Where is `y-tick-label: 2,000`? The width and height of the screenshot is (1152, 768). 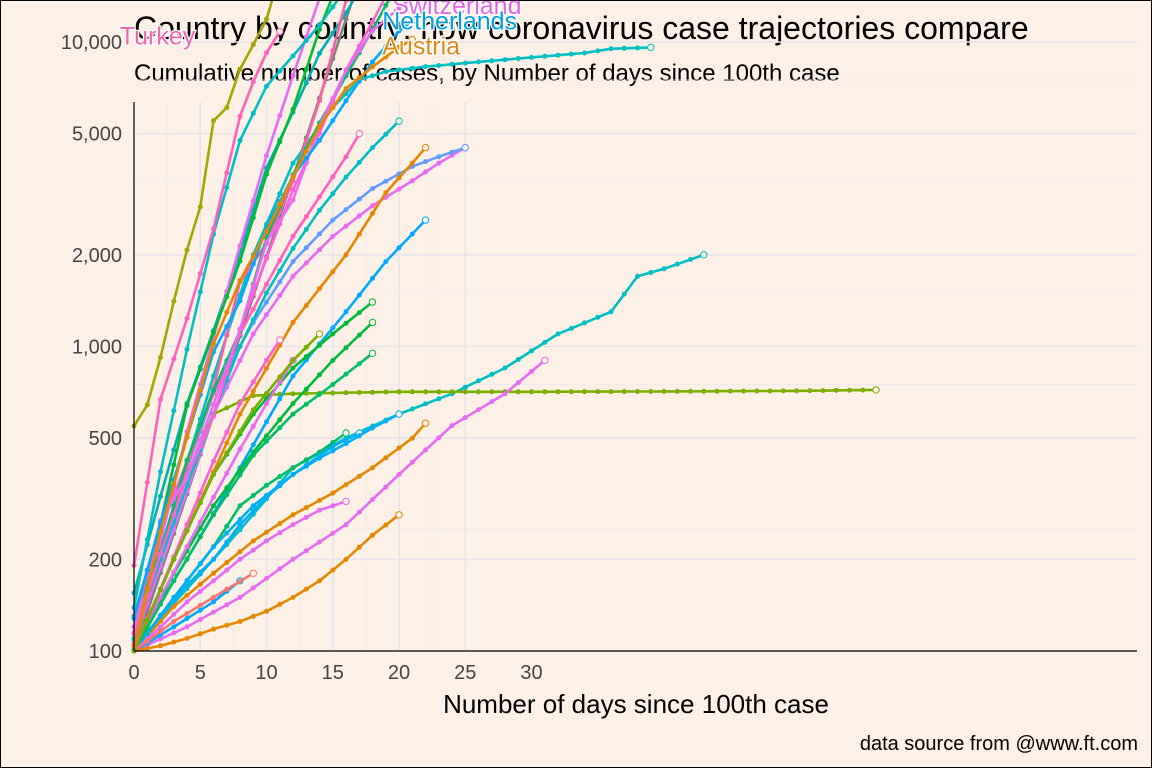 y-tick-label: 2,000 is located at coordinates (97, 256).